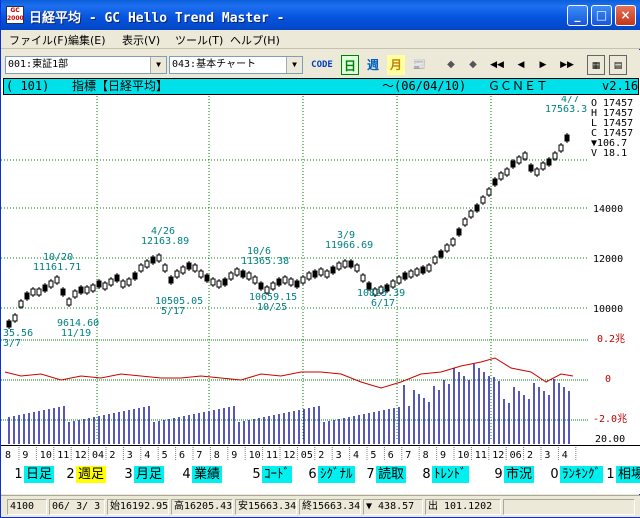  I want to click on fkey-label: 月足, so click(149, 474).